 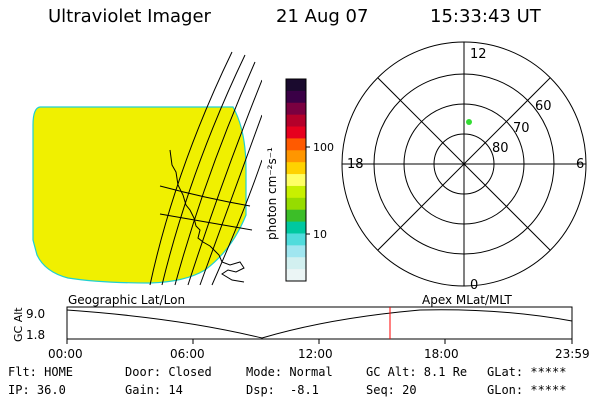 I want to click on orbit-xtick-0600: 06:00, so click(x=187, y=354).